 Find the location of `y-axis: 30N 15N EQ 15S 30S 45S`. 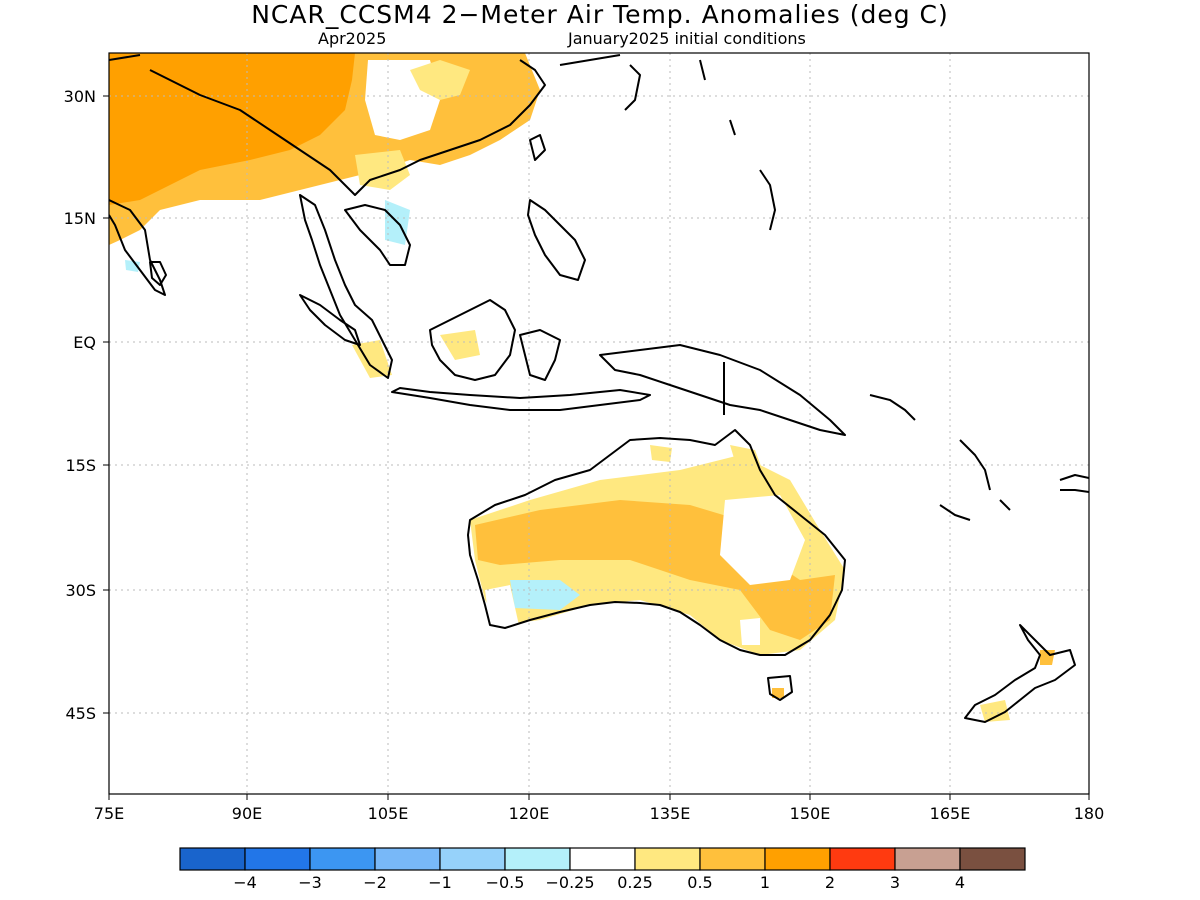

y-axis: 30N 15N EQ 15S 30S 45S is located at coordinates (86, 405).